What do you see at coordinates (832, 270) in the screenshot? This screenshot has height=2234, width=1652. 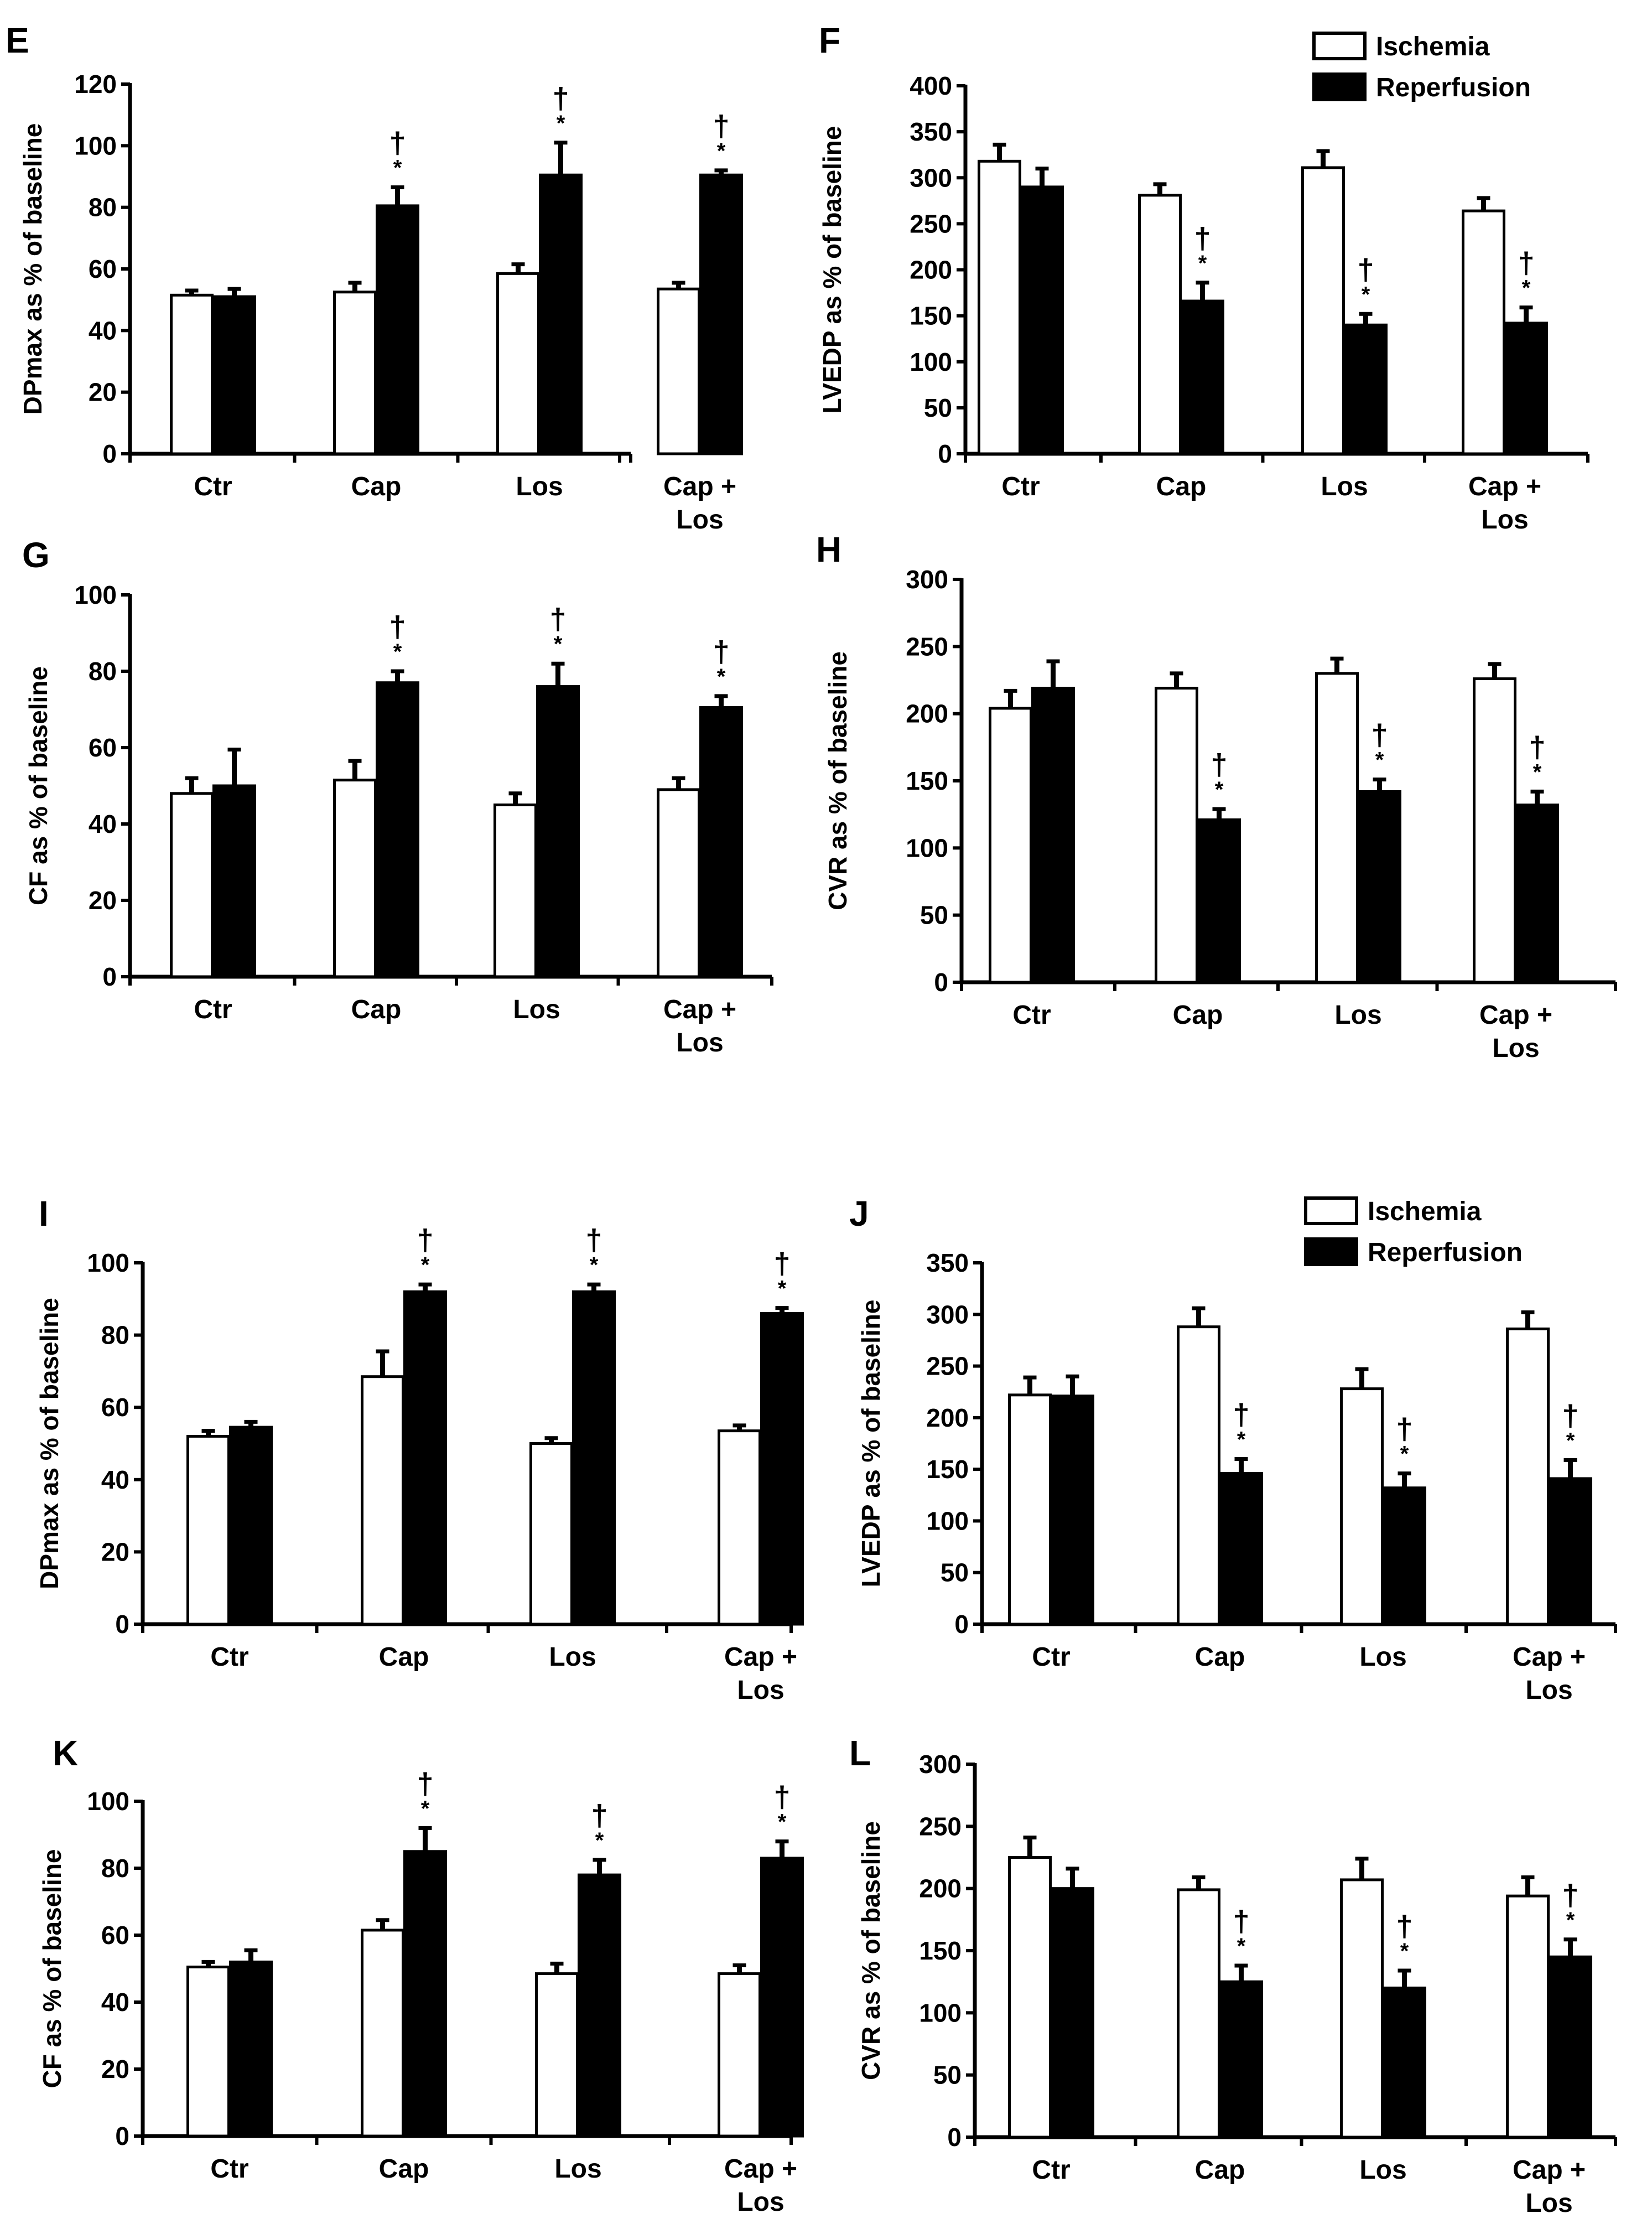 I see `y-axis-label: LVEDP as % of baseline` at bounding box center [832, 270].